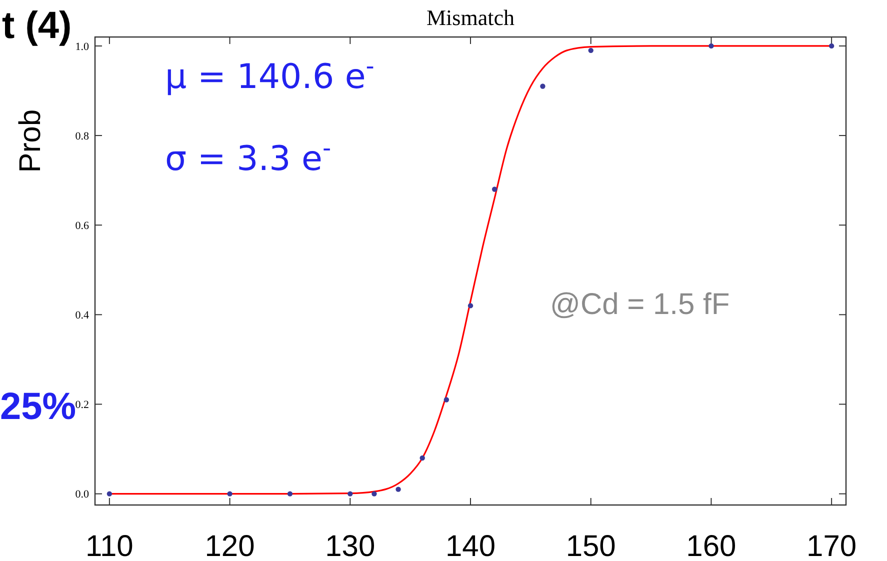  Describe the element at coordinates (711, 545) in the screenshot. I see `x-tick-label: 160` at that location.